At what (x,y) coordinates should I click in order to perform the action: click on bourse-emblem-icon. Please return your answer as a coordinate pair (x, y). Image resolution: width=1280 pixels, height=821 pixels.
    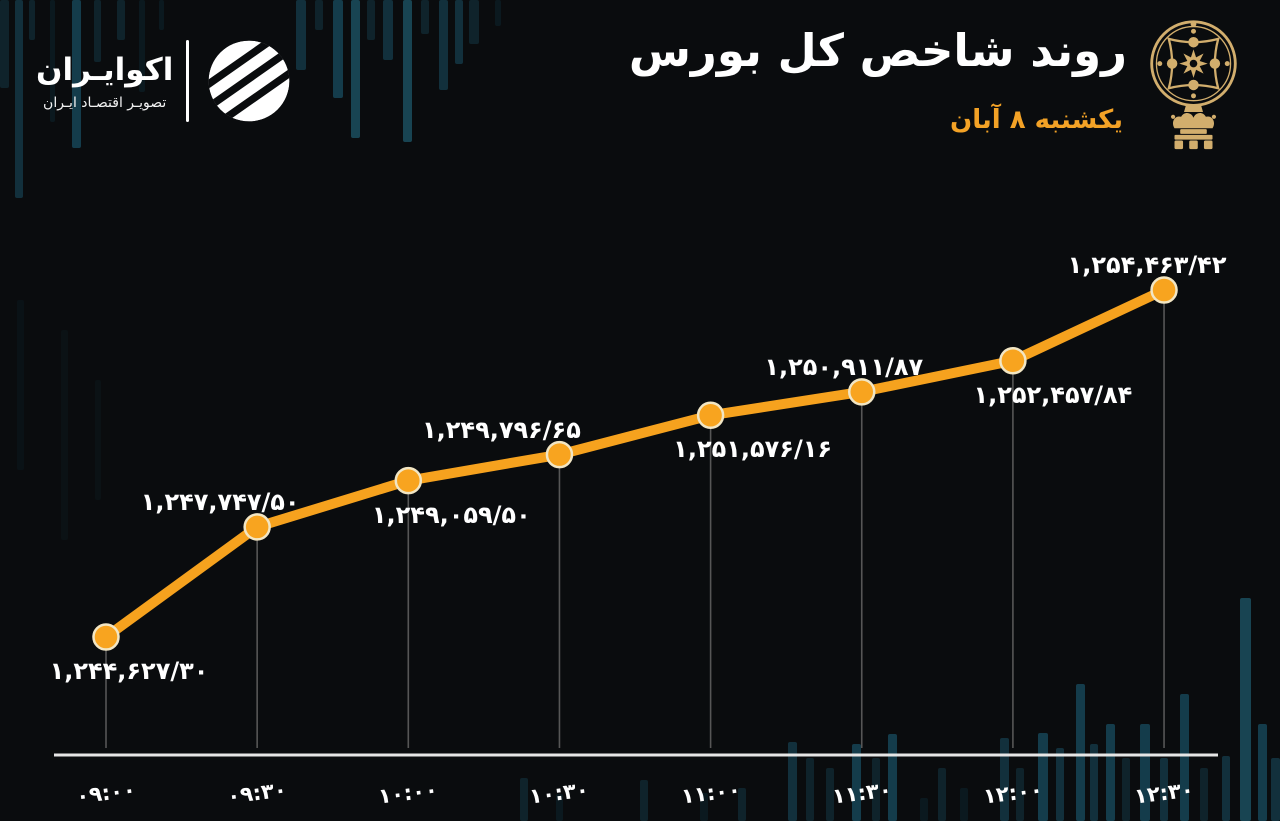
    Looking at the image, I should click on (1193, 85).